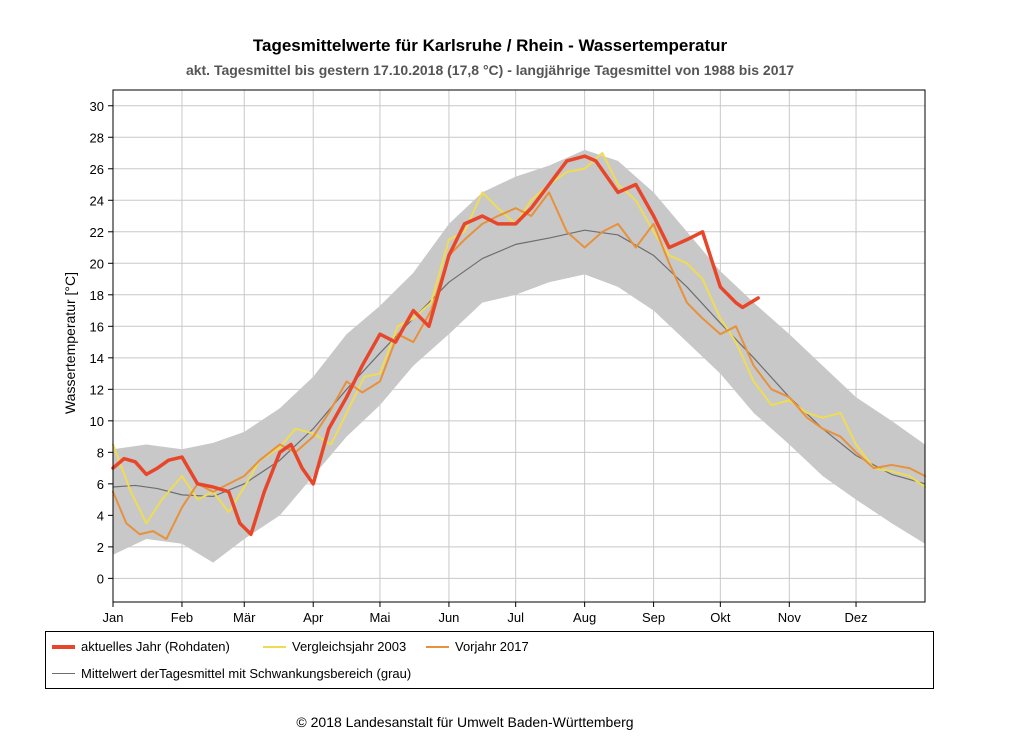  Describe the element at coordinates (274, 646) in the screenshot. I see `legend-swatch-2003` at that location.